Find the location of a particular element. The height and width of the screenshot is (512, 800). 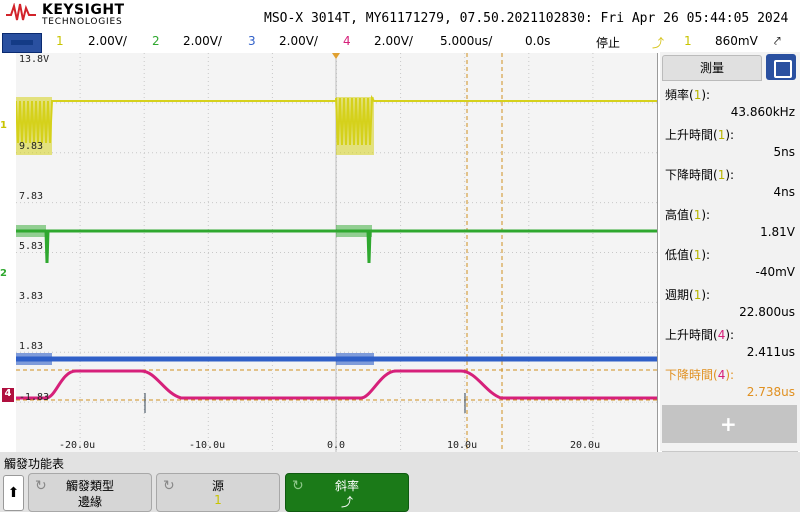

y-label-7: -1.83 is located at coordinates (34, 397).